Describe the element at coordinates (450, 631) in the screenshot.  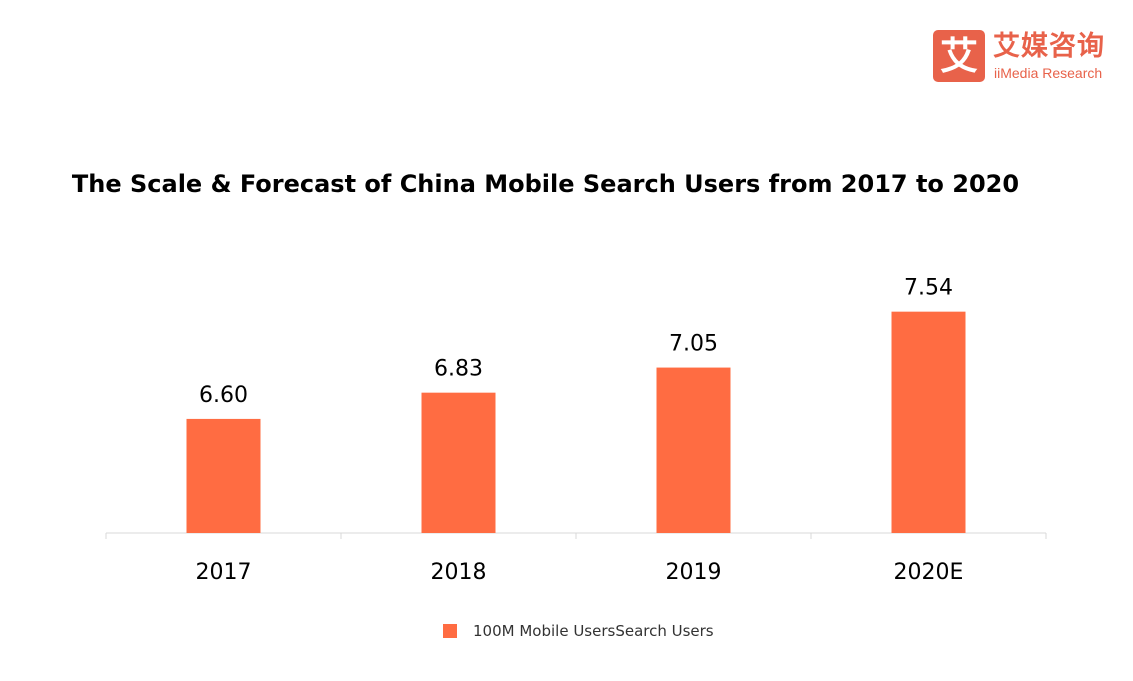
I see `legend-swatch` at that location.